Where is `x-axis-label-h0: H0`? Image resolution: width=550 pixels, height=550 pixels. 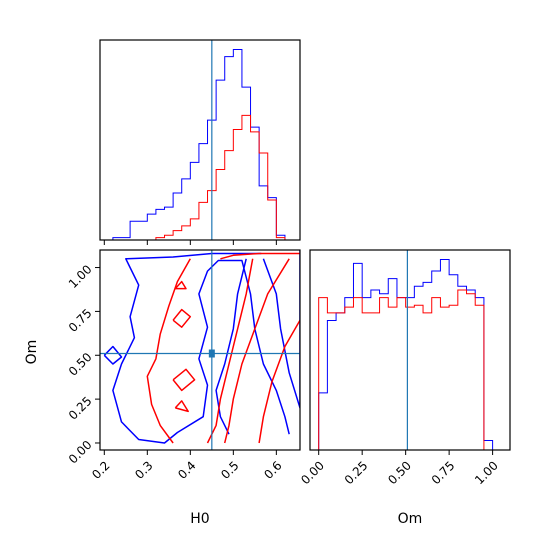 x-axis-label-h0: H0 is located at coordinates (199, 519).